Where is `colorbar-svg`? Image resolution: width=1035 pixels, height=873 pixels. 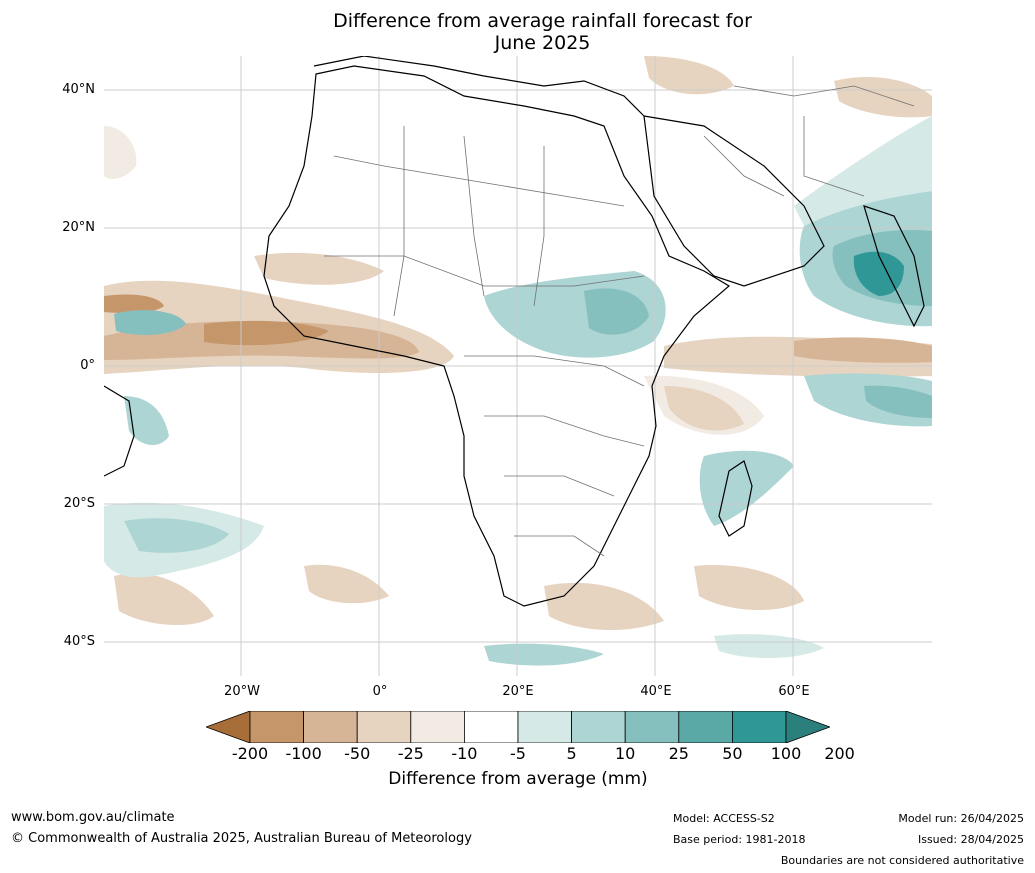
colorbar-svg is located at coordinates (518, 727).